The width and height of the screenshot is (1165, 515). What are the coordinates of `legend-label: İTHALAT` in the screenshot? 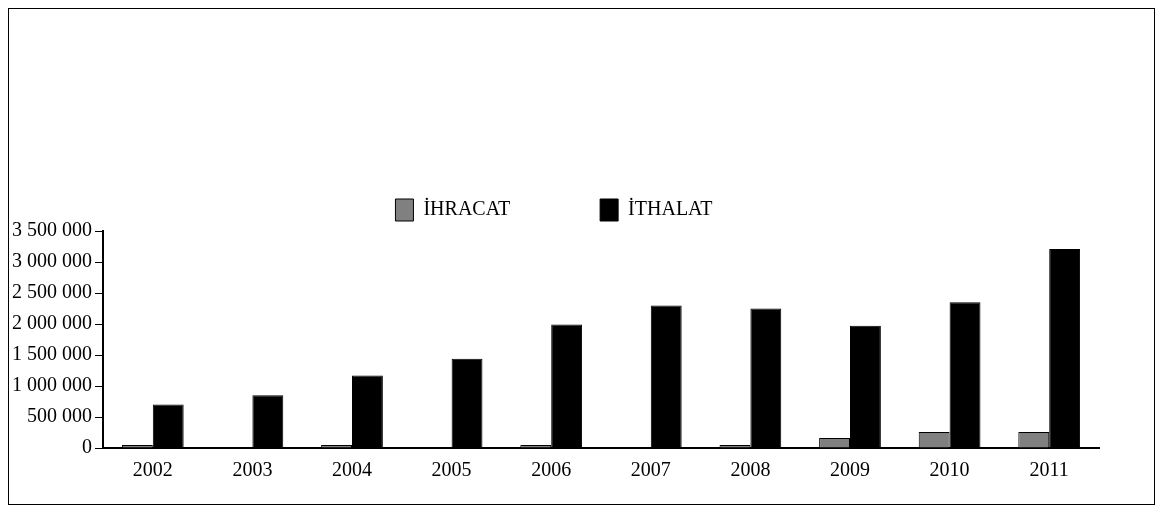 It's located at (670, 208).